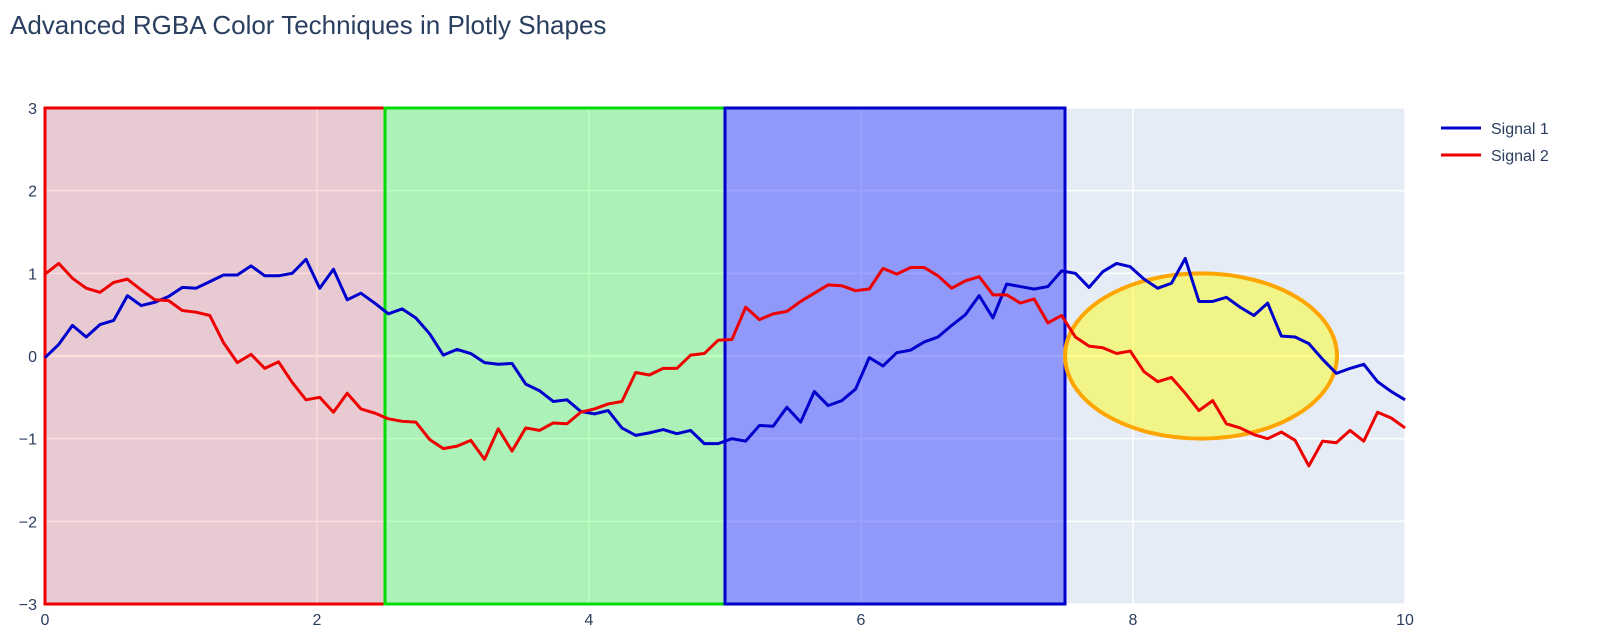  What do you see at coordinates (32, 357) in the screenshot?
I see `y-tick-label: 0` at bounding box center [32, 357].